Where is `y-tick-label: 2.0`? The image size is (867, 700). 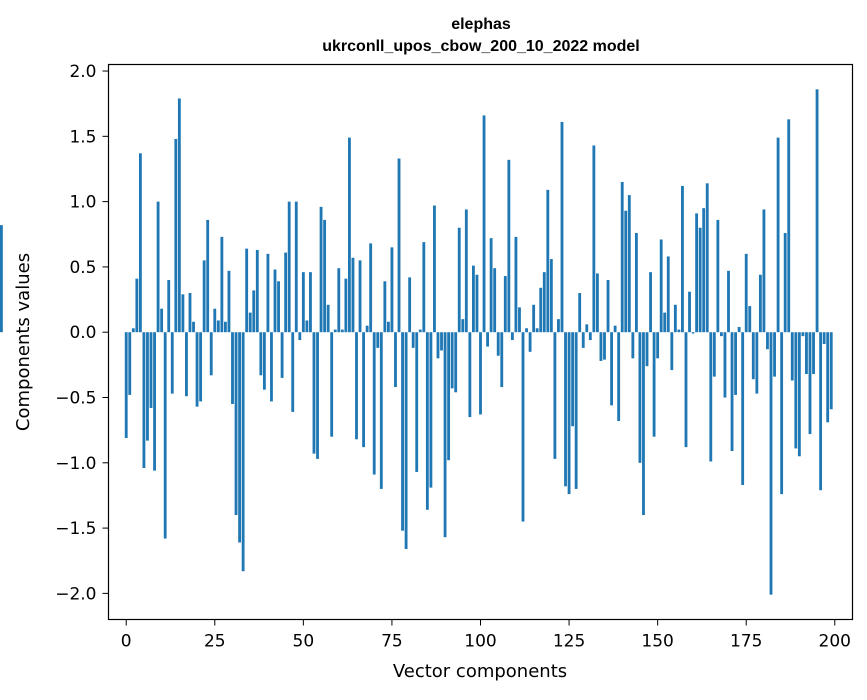
y-tick-label: 2.0 is located at coordinates (82, 72).